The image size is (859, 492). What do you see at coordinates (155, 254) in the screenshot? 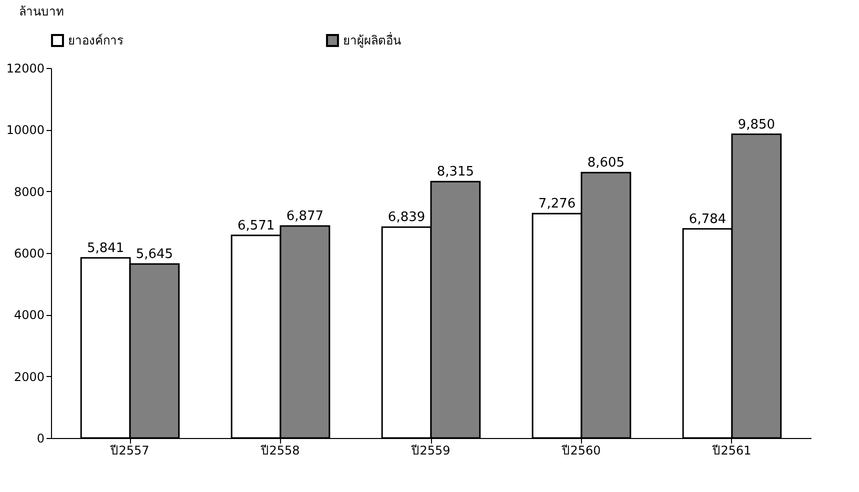
I see `data-label: 5,645` at bounding box center [155, 254].